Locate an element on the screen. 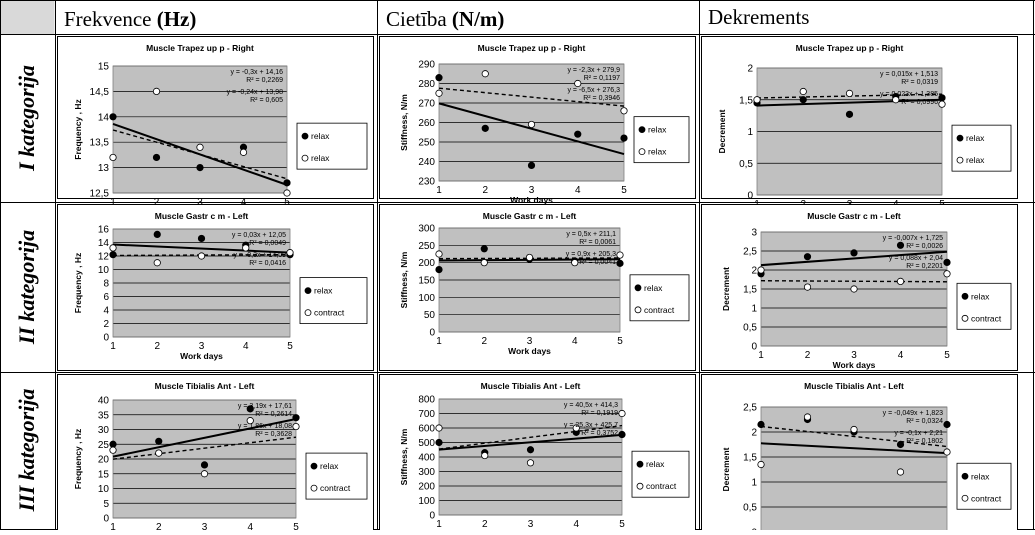 This screenshot has width=1035, height=535. regression-r2: R² = 0,3946 is located at coordinates (601, 98).